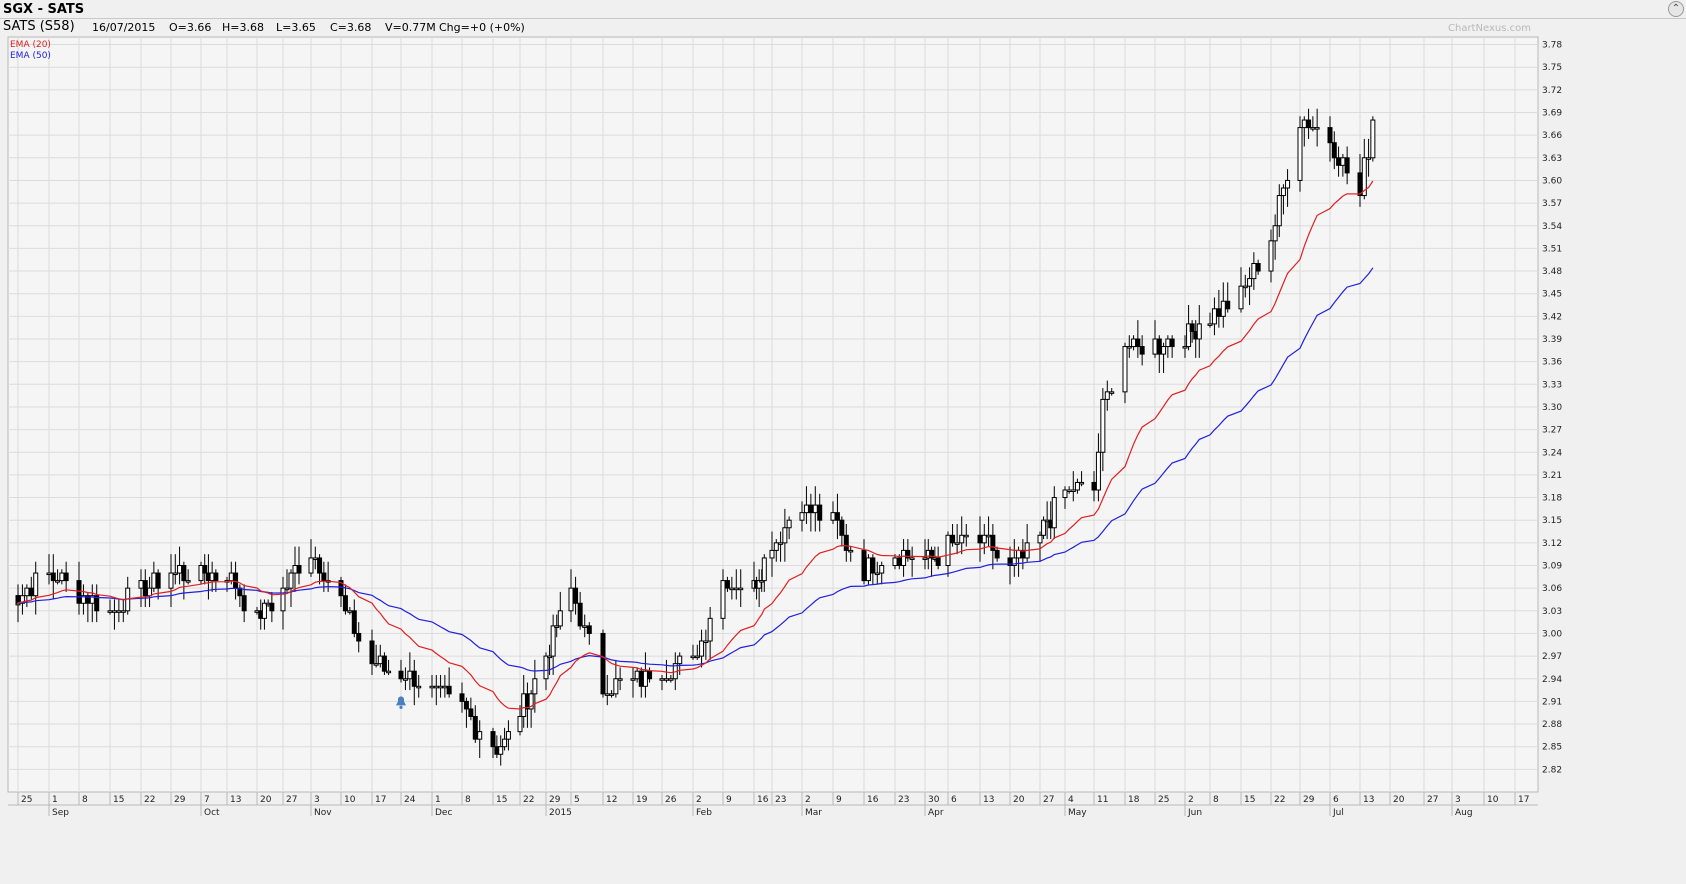 The image size is (1686, 884). What do you see at coordinates (410, 800) in the screenshot?
I see `x-tick-label: 24` at bounding box center [410, 800].